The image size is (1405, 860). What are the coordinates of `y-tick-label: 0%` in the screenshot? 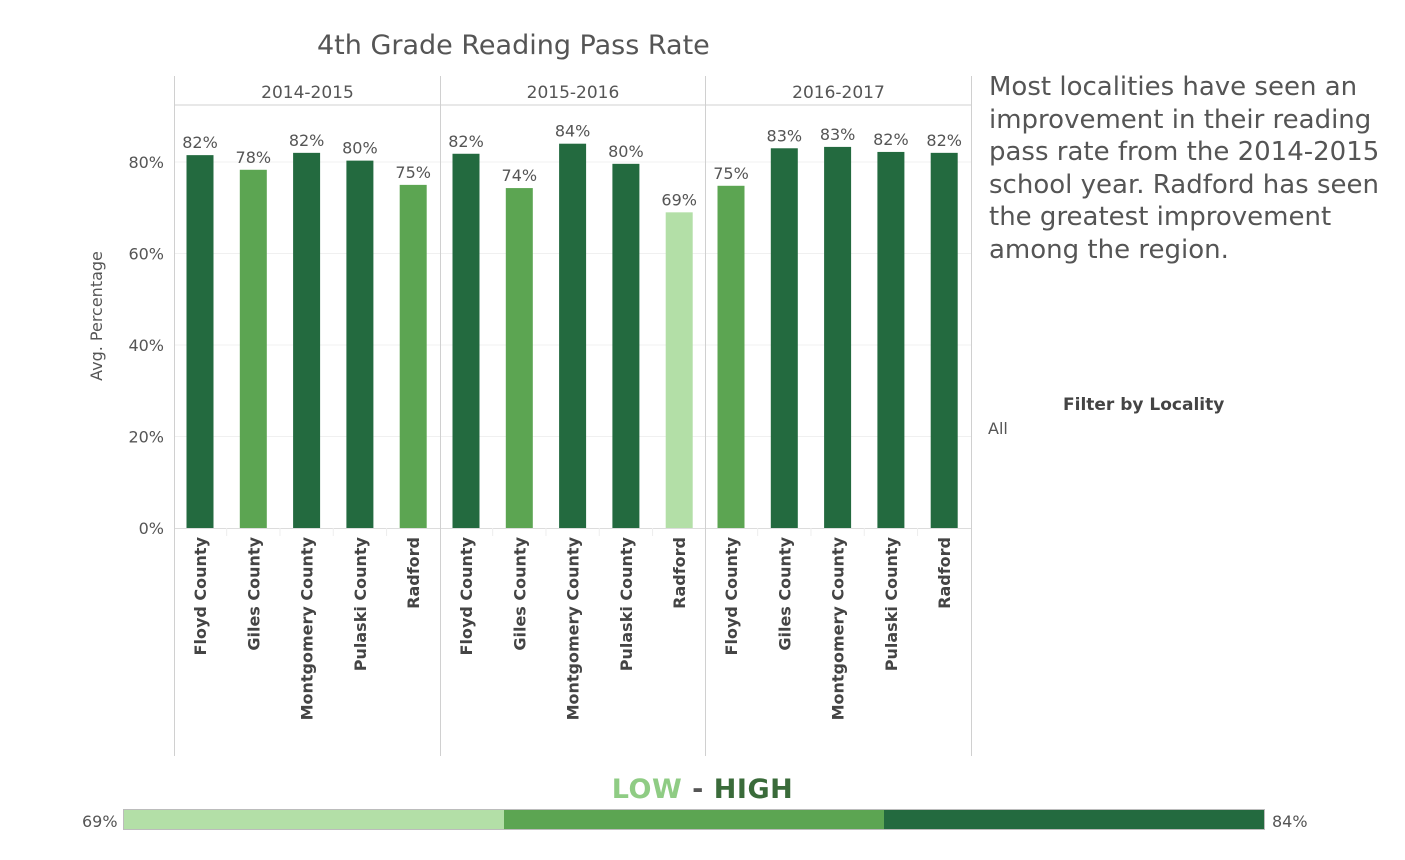 It's located at (151, 528).